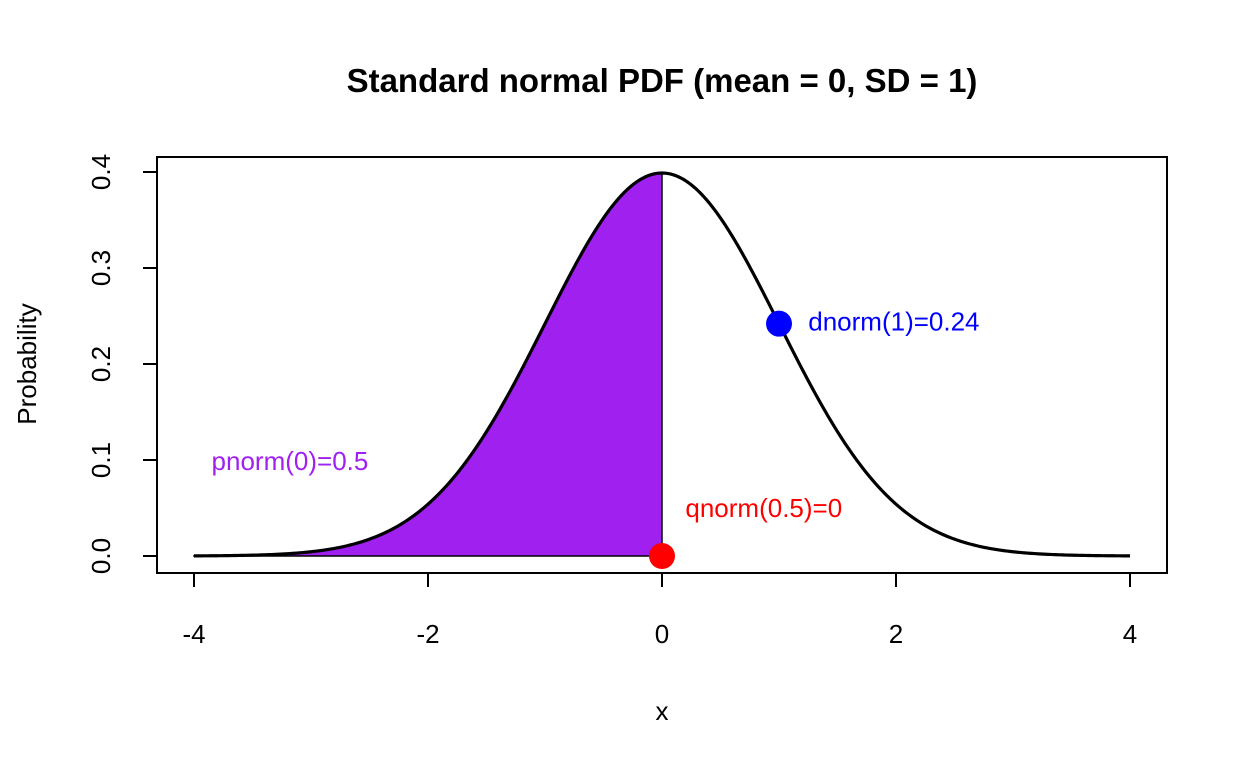 Image resolution: width=1248 pixels, height=768 pixels. I want to click on x-tick-label-1: -2, so click(427, 634).